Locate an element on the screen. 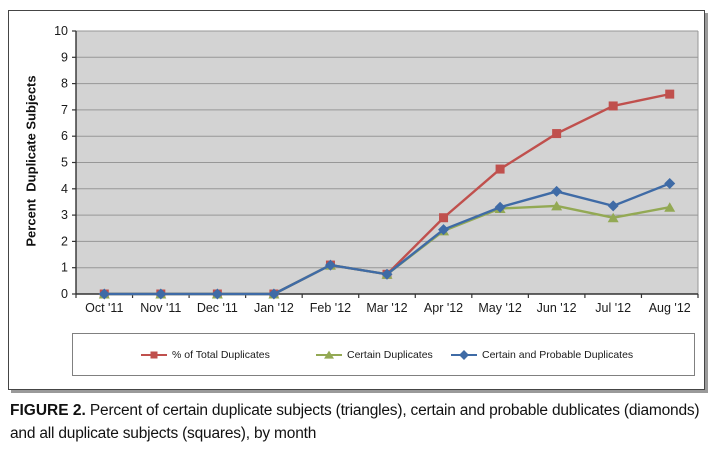  legend-item: Certain Duplicates is located at coordinates (374, 355).